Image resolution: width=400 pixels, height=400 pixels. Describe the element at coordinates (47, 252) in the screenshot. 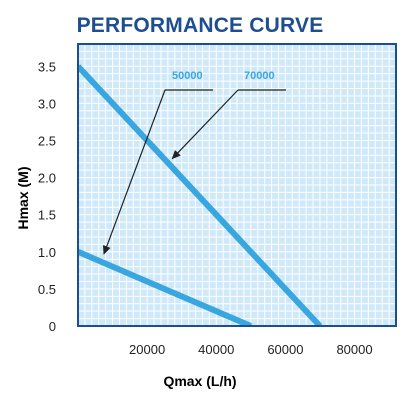

I see `y-tick-label: 1.0` at that location.